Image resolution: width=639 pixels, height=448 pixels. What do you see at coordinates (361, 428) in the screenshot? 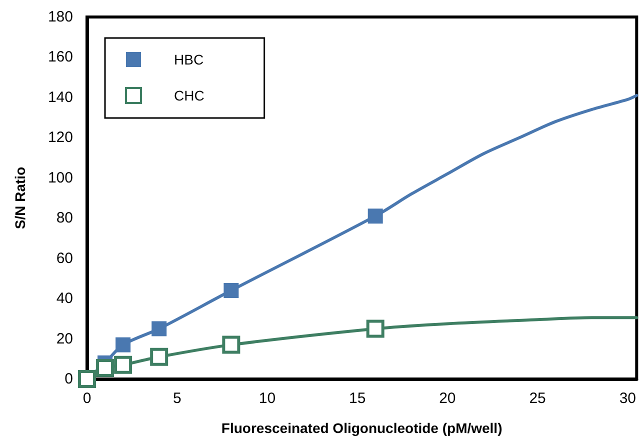
I see `x-axis-title: Fluoresceinated Oligonucleotide (pM/well)` at bounding box center [361, 428].